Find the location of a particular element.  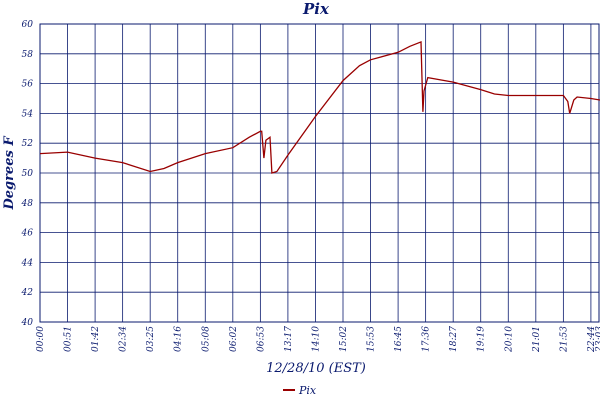

x-tick-label: 18:27 is located at coordinates (454, 339).